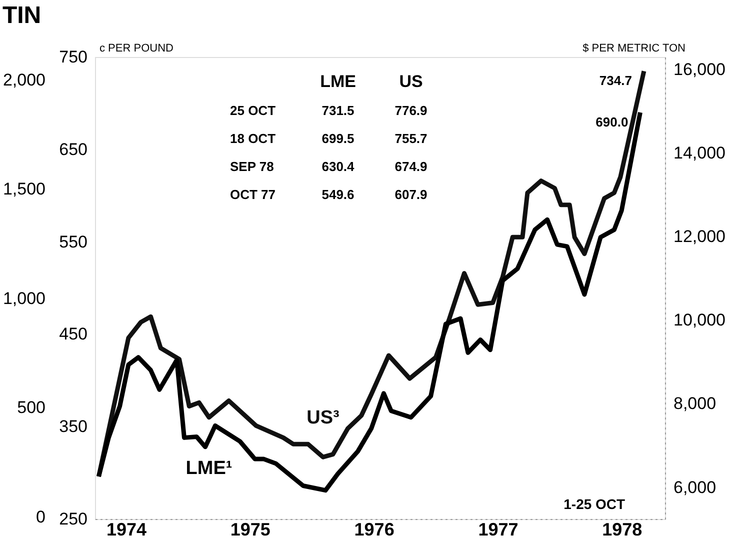 The width and height of the screenshot is (744, 550). I want to click on annotation: 699.5, so click(338, 138).